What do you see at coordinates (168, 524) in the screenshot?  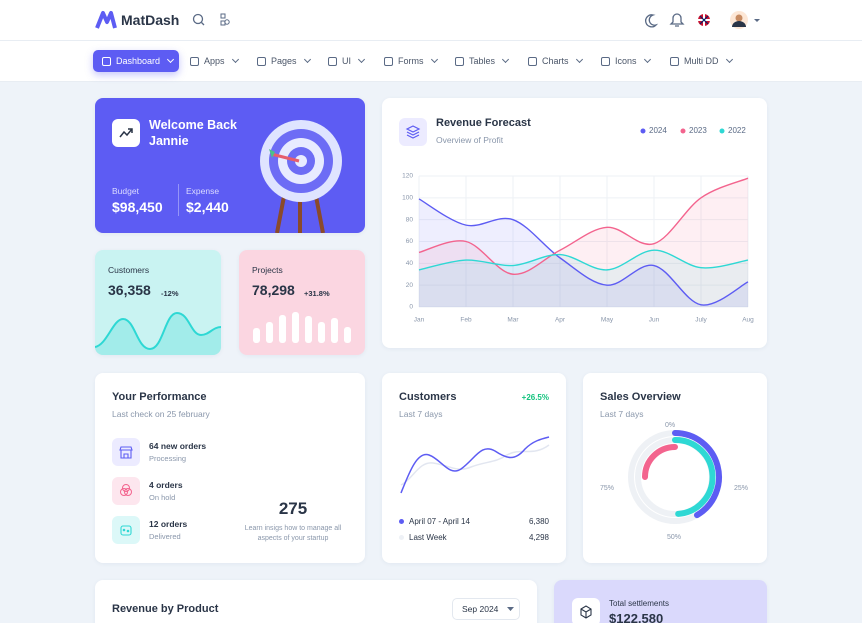 I see `item-title: 12 orders` at bounding box center [168, 524].